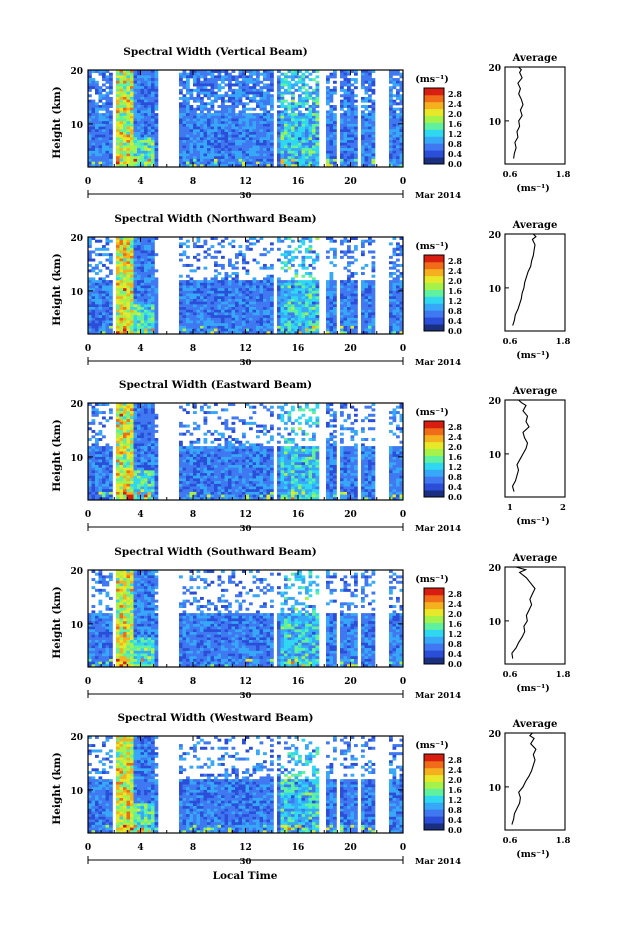 The image size is (622, 933). What do you see at coordinates (563, 342) in the screenshot?
I see `average-x-tick-label: 1.8` at bounding box center [563, 342].